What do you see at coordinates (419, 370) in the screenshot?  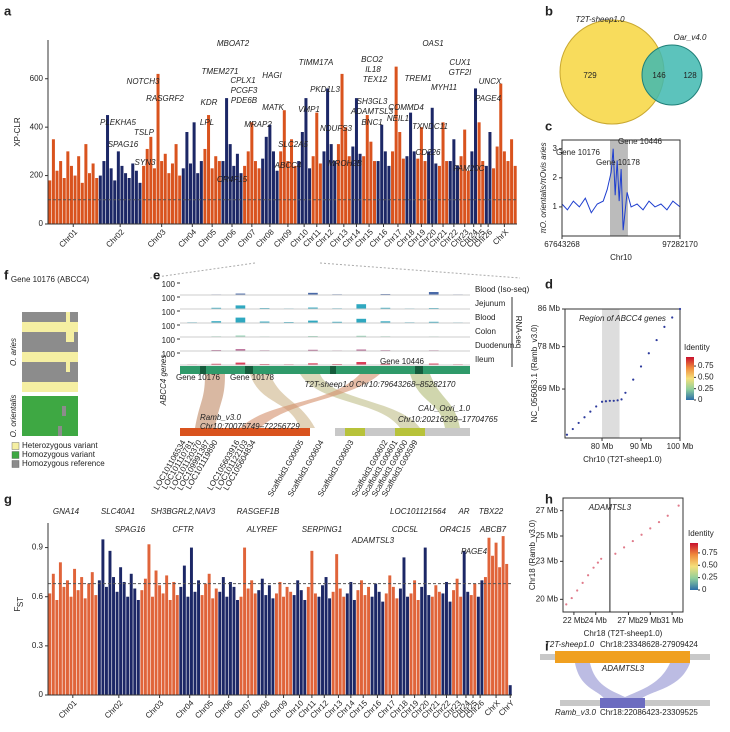 I see `gene-block` at bounding box center [419, 370].